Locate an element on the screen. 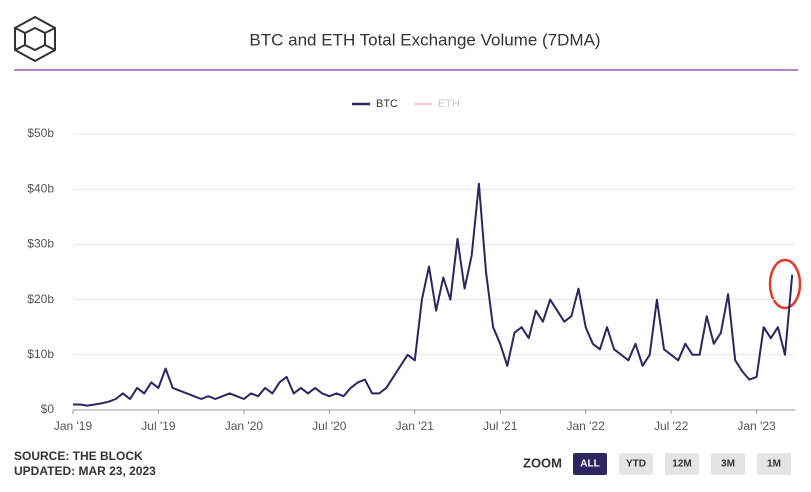  legend-label: BTC is located at coordinates (387, 104).